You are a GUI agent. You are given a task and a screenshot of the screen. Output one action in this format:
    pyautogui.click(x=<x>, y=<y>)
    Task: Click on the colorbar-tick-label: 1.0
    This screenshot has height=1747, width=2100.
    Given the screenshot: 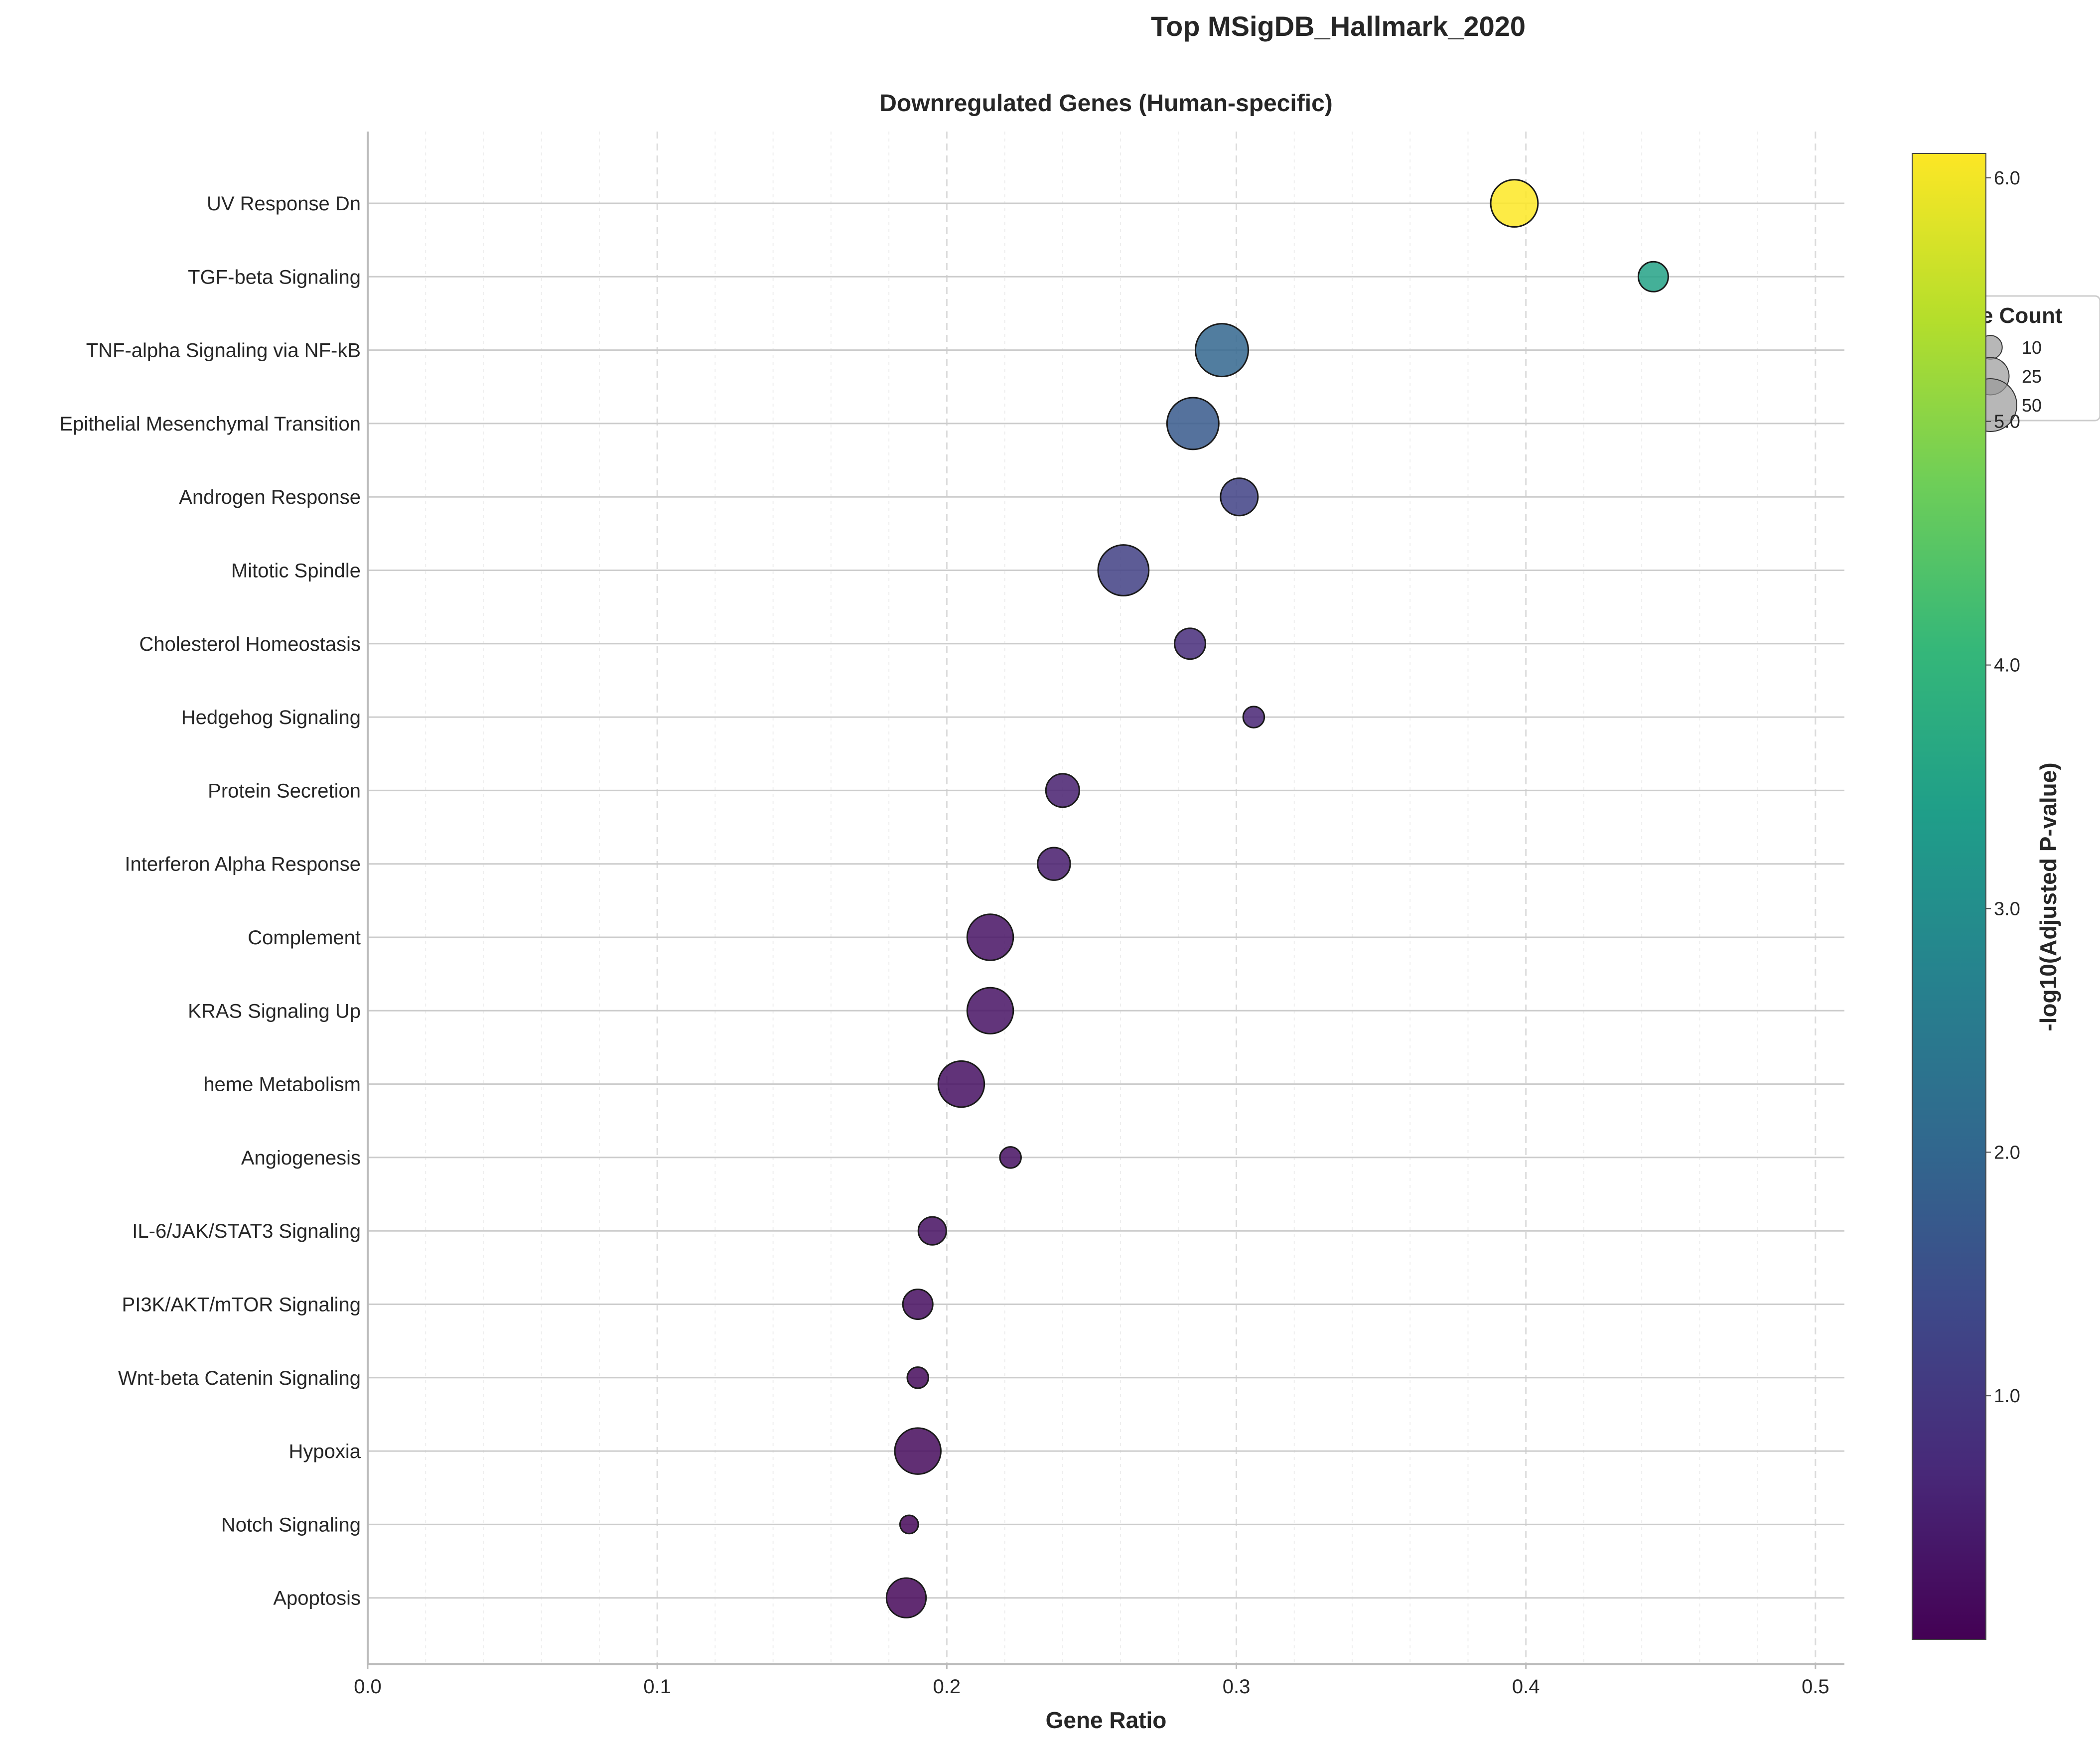 What is the action you would take?
    pyautogui.click(x=2007, y=1396)
    